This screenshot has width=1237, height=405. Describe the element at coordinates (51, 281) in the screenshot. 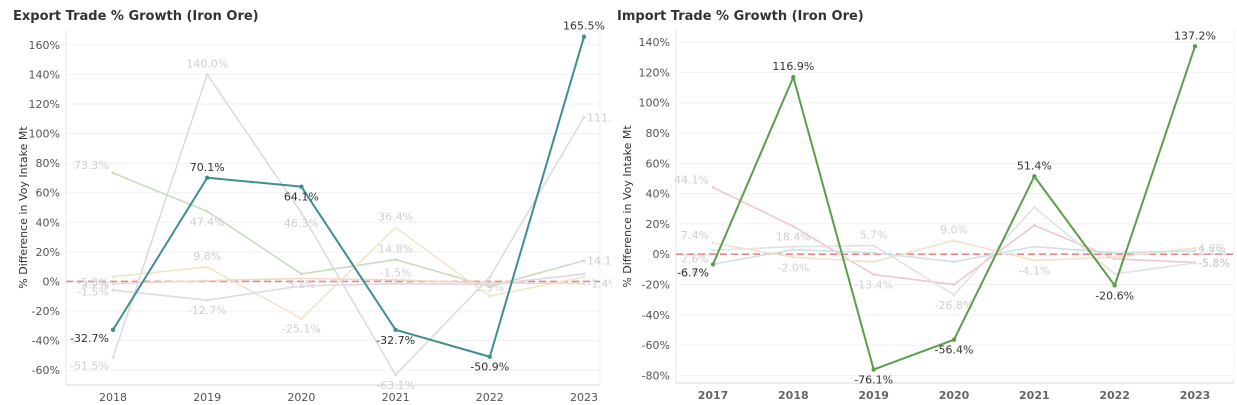

I see `y-tick-label: 0%` at that location.